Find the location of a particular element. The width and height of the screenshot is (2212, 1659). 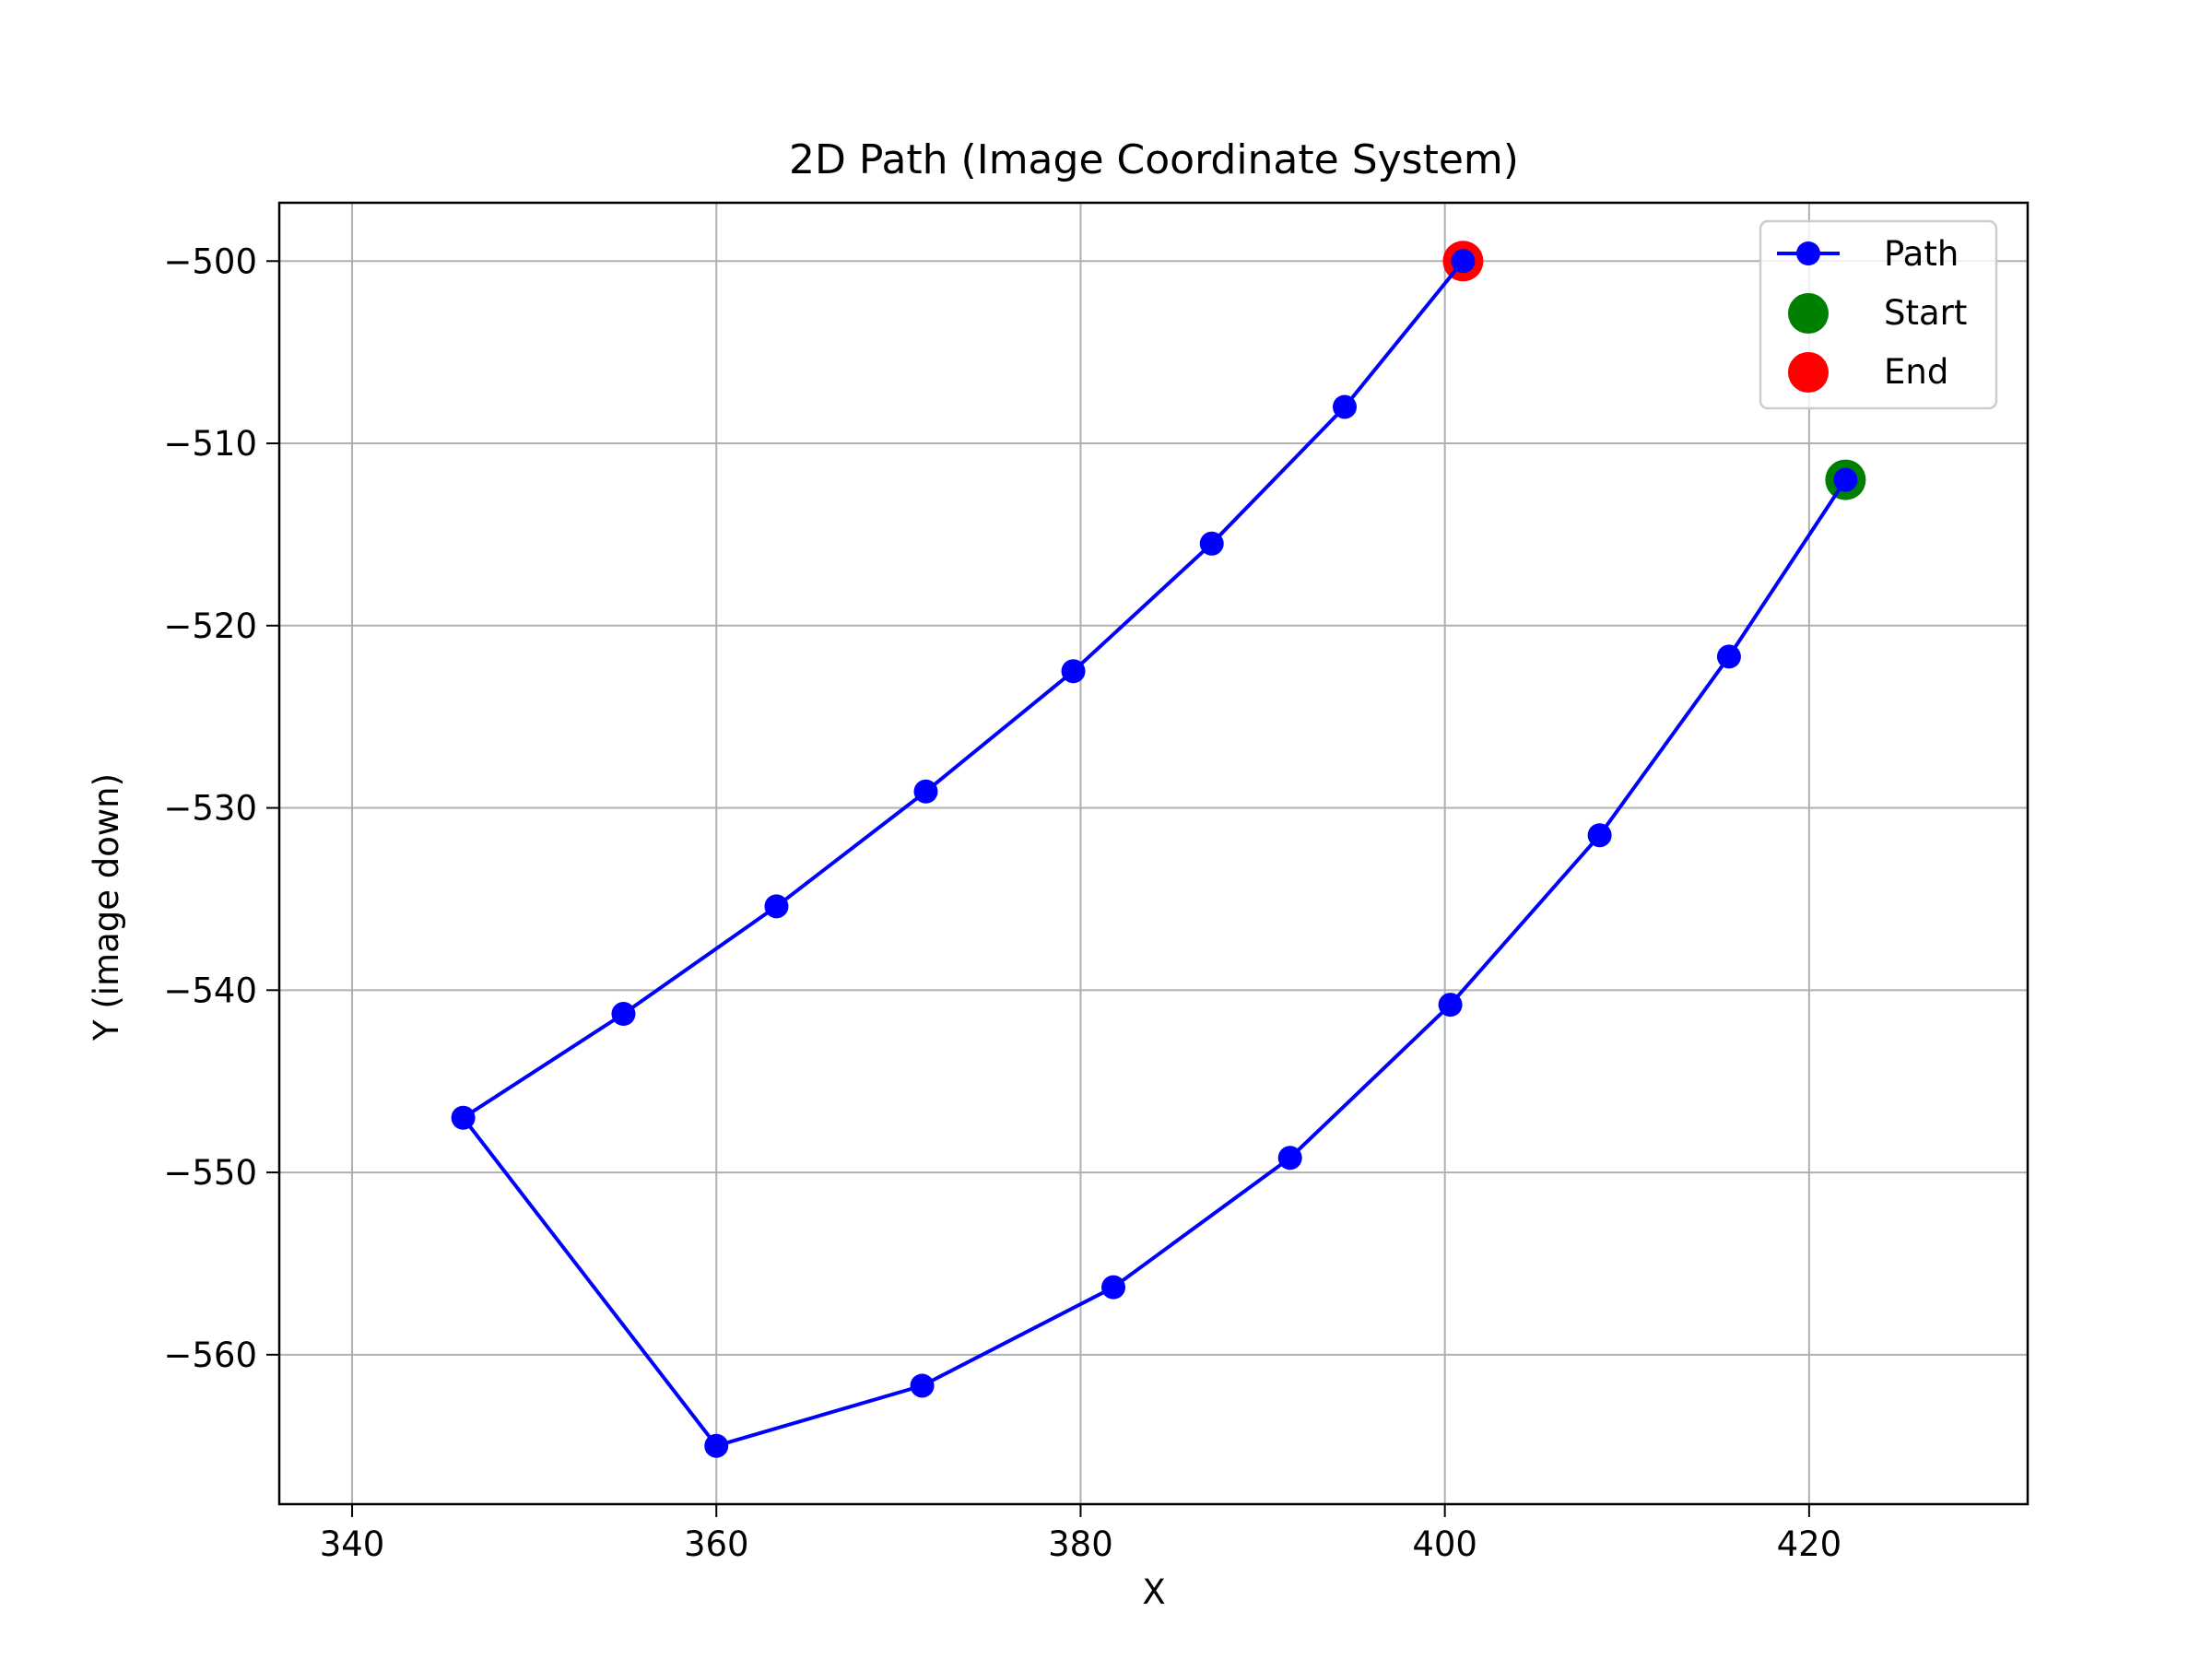

chart-title: 2D Path (Image Coordinate System) is located at coordinates (1154, 159).